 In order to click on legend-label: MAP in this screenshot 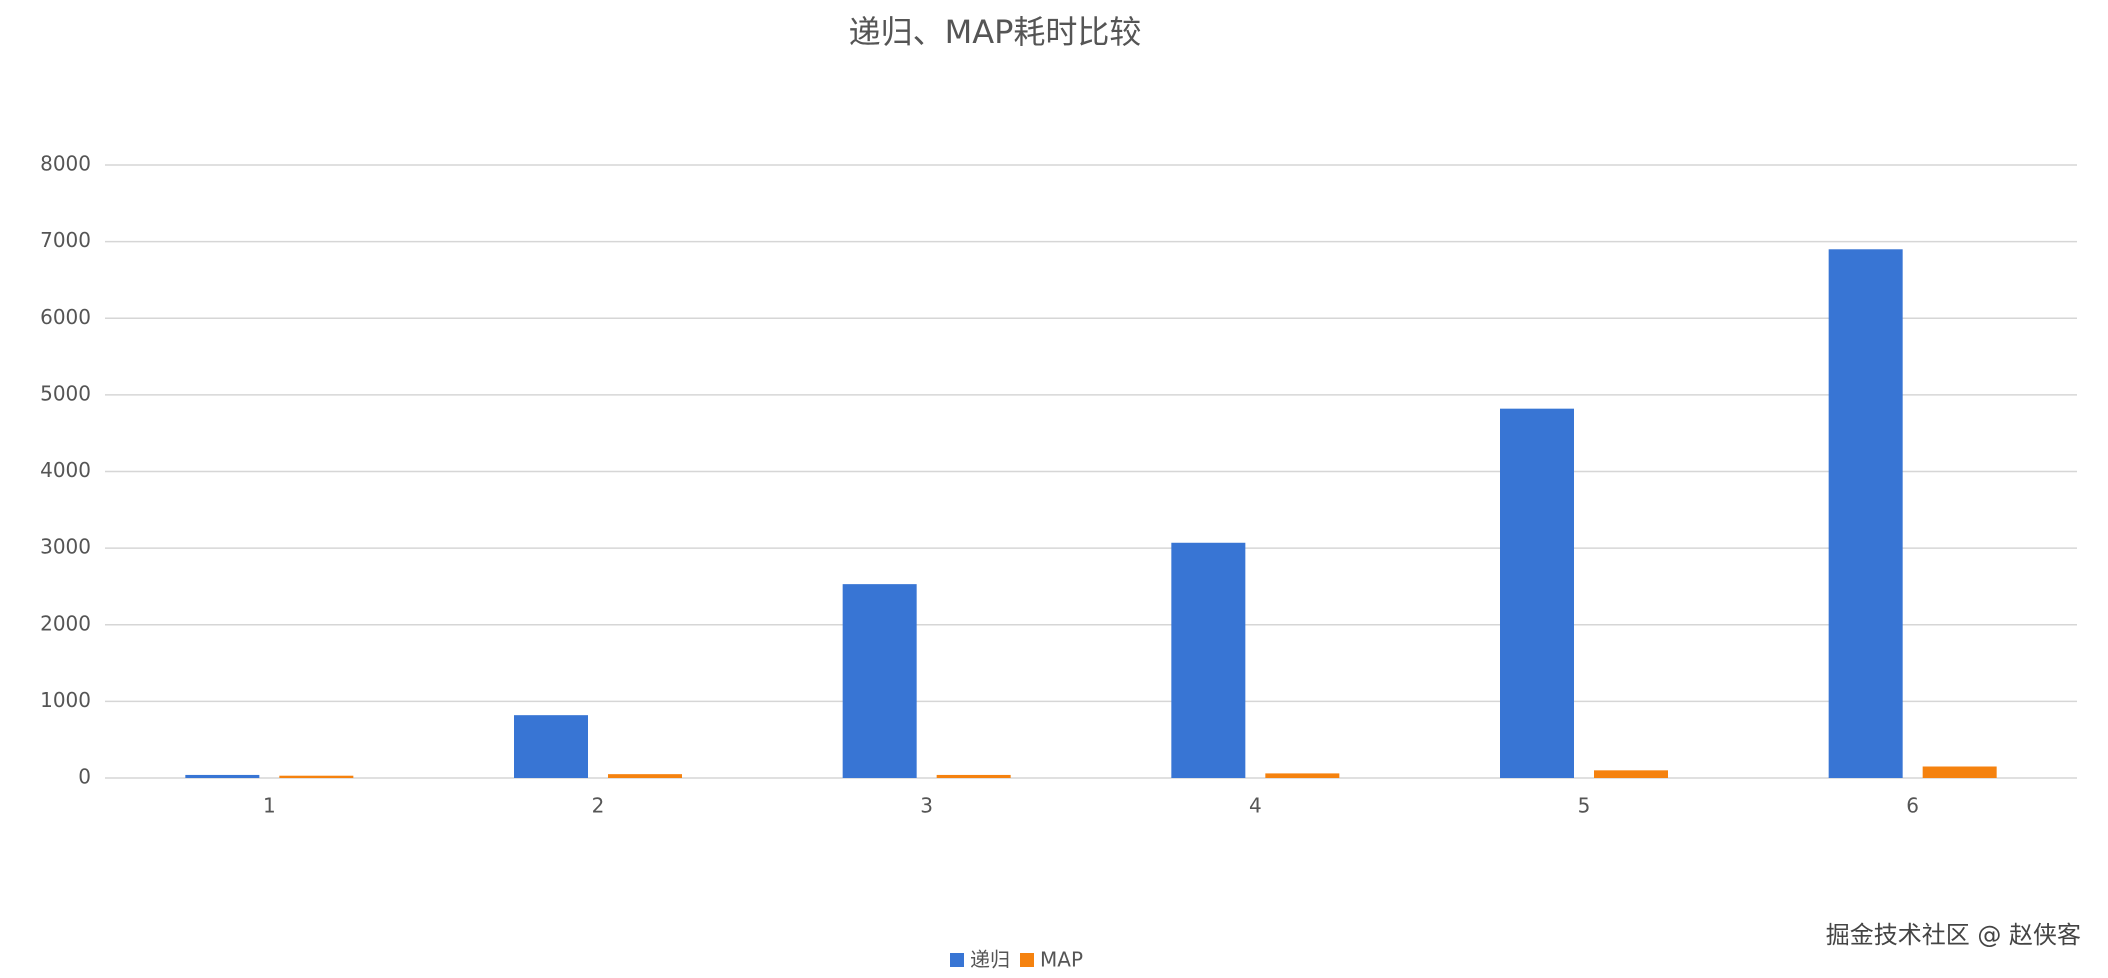, I will do `click(1061, 960)`.